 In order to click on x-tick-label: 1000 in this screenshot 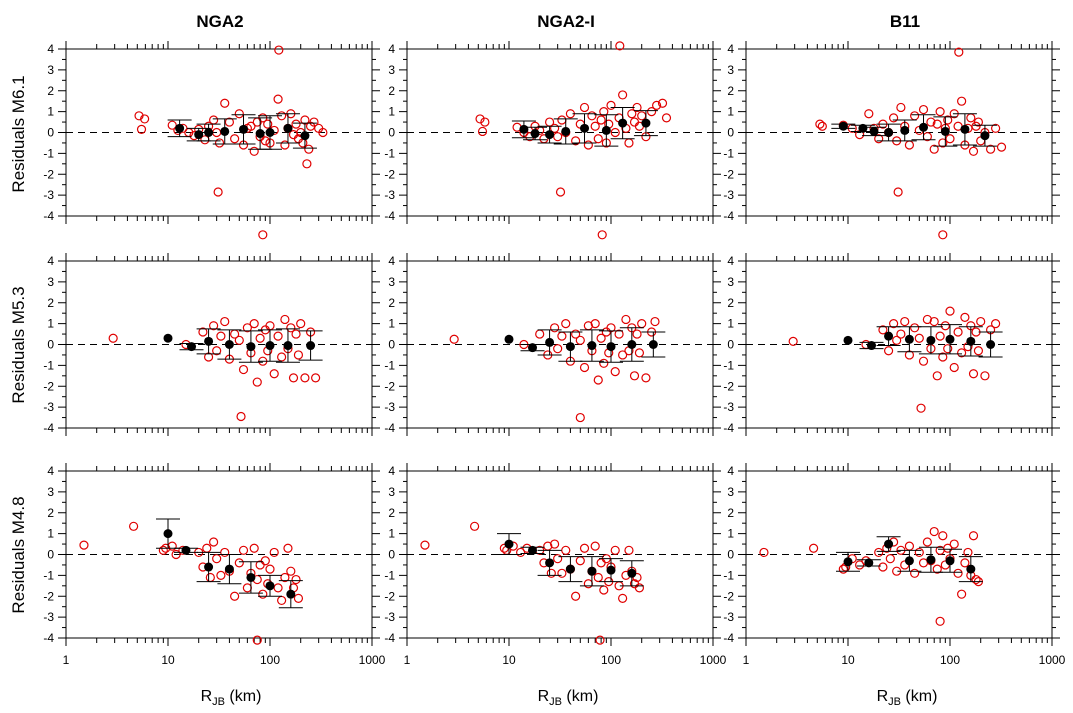, I will do `click(713, 660)`.